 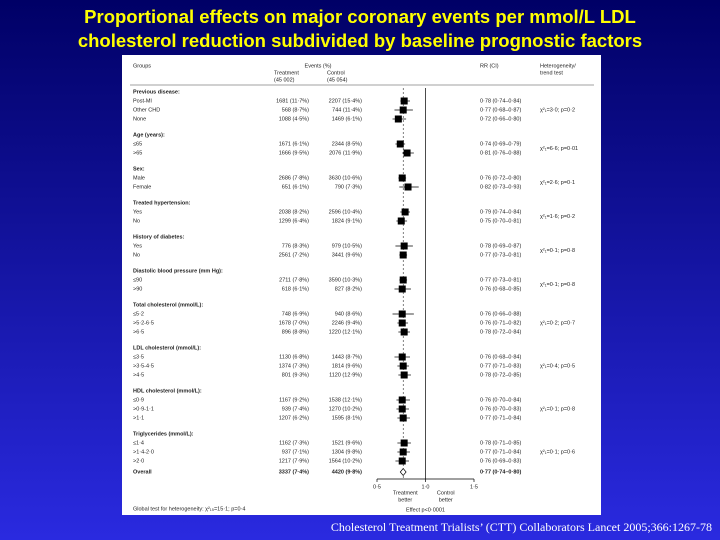 I want to click on control-events: 1521 (9·6%), so click(x=347, y=443).